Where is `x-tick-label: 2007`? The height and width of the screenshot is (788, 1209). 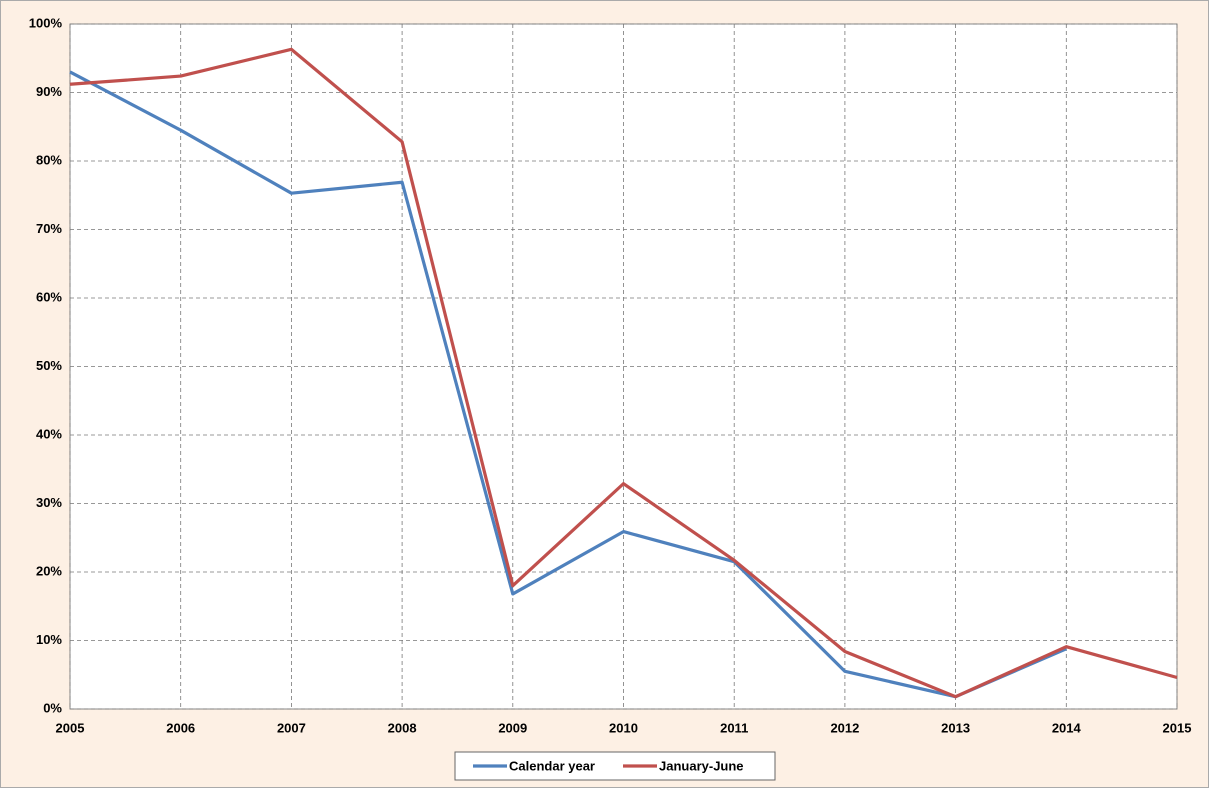 x-tick-label: 2007 is located at coordinates (291, 727).